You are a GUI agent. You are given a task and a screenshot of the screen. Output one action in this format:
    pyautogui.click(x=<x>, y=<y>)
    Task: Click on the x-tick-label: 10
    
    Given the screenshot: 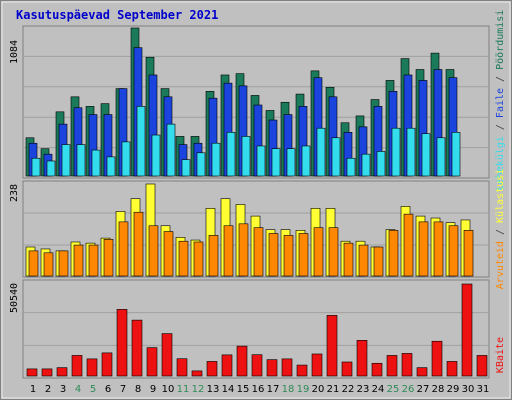 What is the action you would take?
    pyautogui.click(x=168, y=389)
    